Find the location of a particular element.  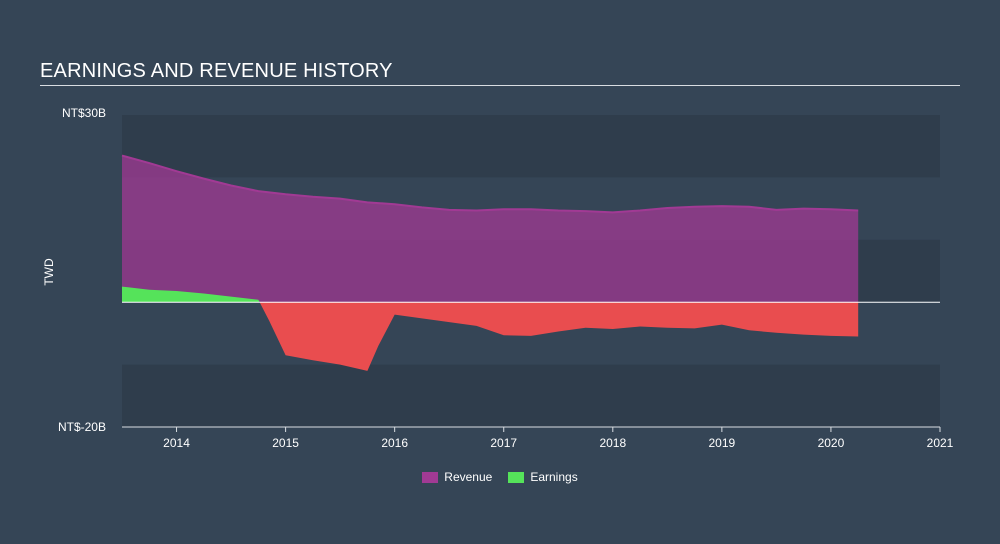

legend-label-earnings: Earnings is located at coordinates (554, 477).